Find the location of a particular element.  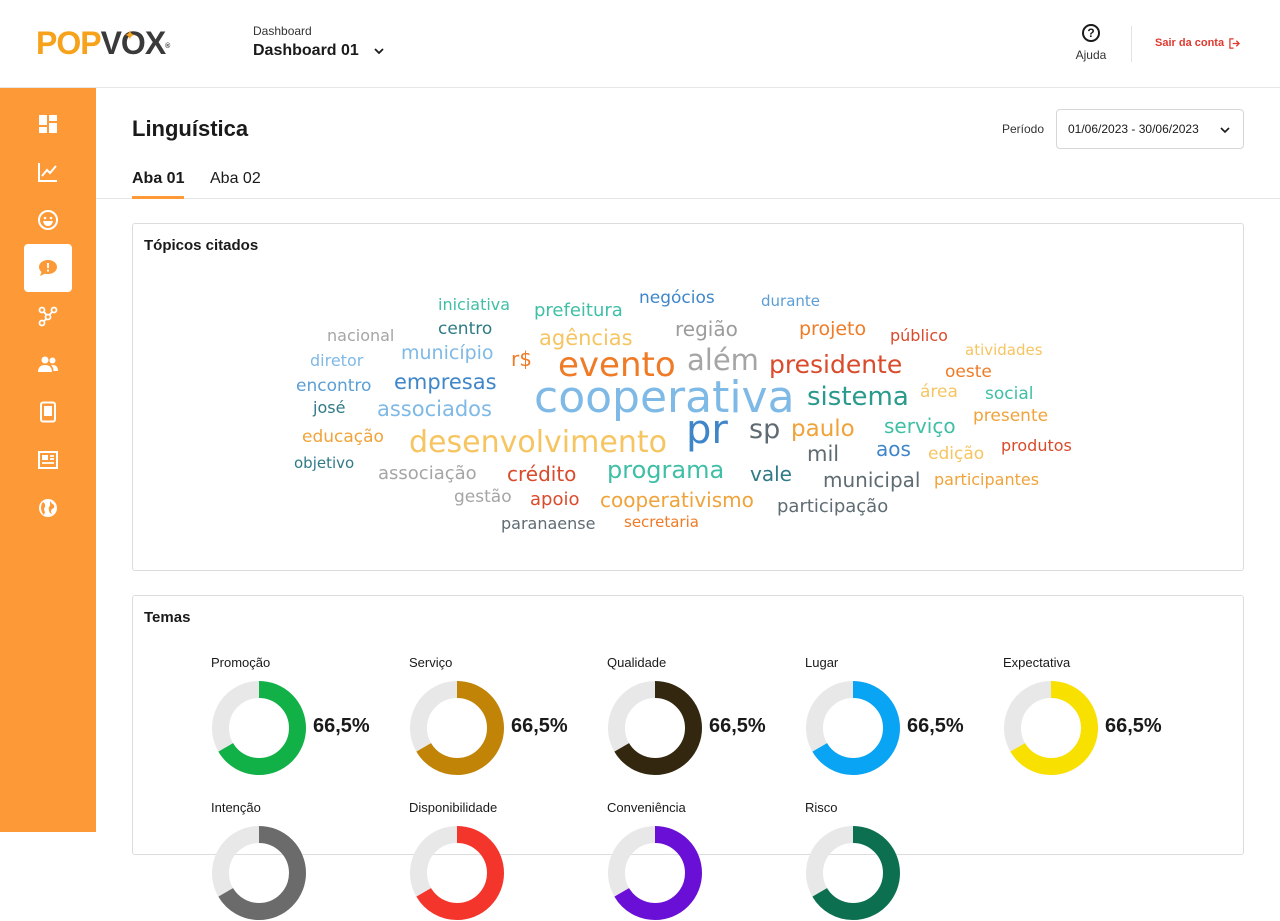

line-chart-icon is located at coordinates (47, 172).